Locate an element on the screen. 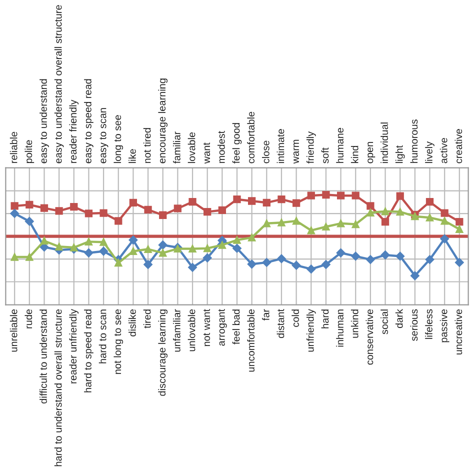  x-tick-label: discourage learning is located at coordinates (163, 353).